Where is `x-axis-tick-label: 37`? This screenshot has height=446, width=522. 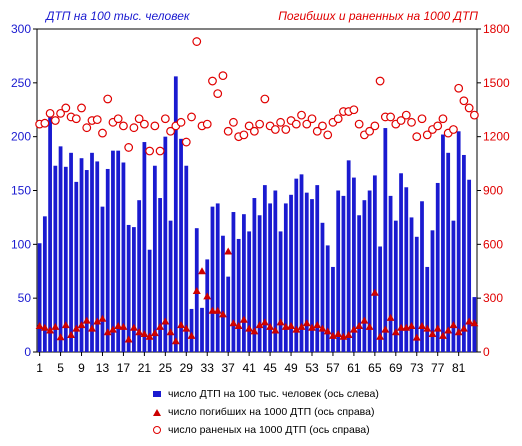
x-axis-tick-label: 37 is located at coordinates (229, 368).